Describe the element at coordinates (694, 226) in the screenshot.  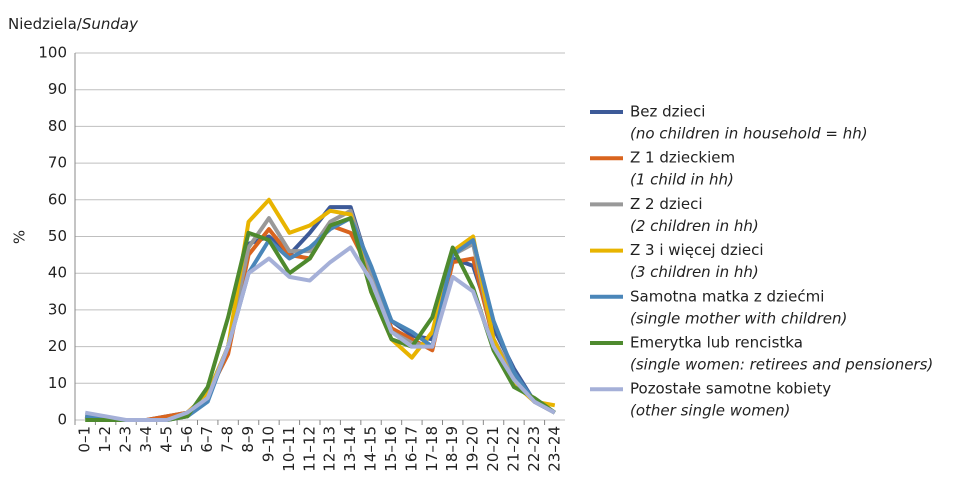
I see `legend-label-en: (2 children in hh)` at that location.